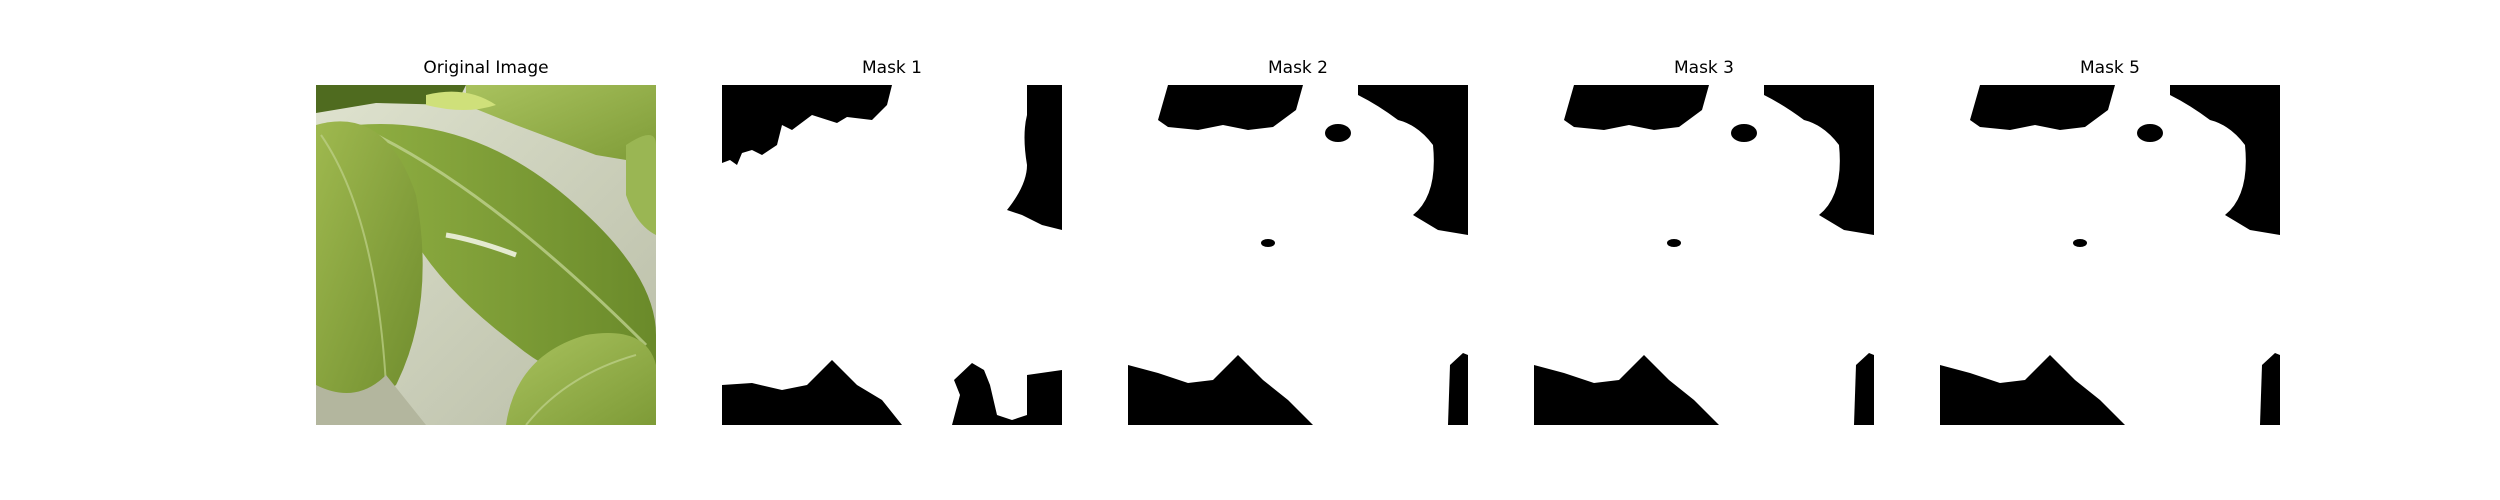 This screenshot has width=2500, height=500. Describe the element at coordinates (1704, 255) in the screenshot. I see `mask-3-image` at that location.